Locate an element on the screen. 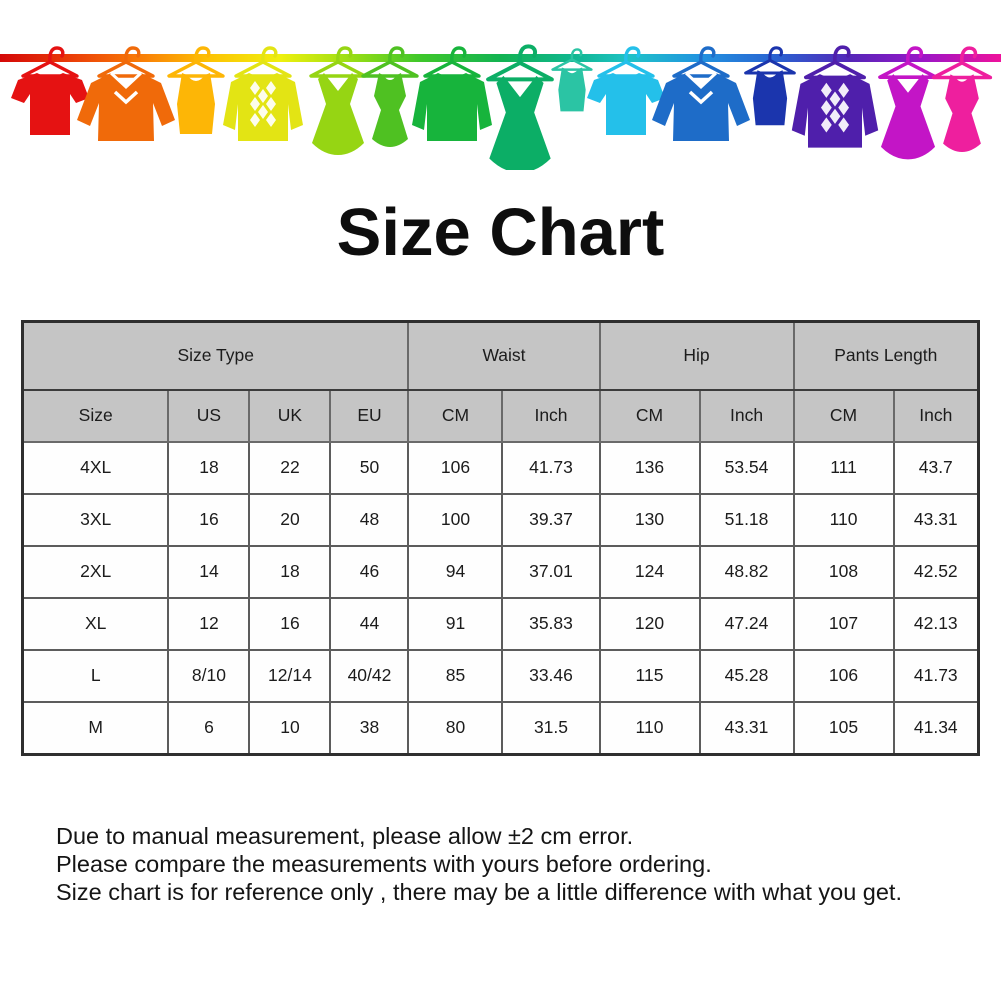 This screenshot has height=1001, width=1001. table-cell: 35.83 is located at coordinates (551, 623).